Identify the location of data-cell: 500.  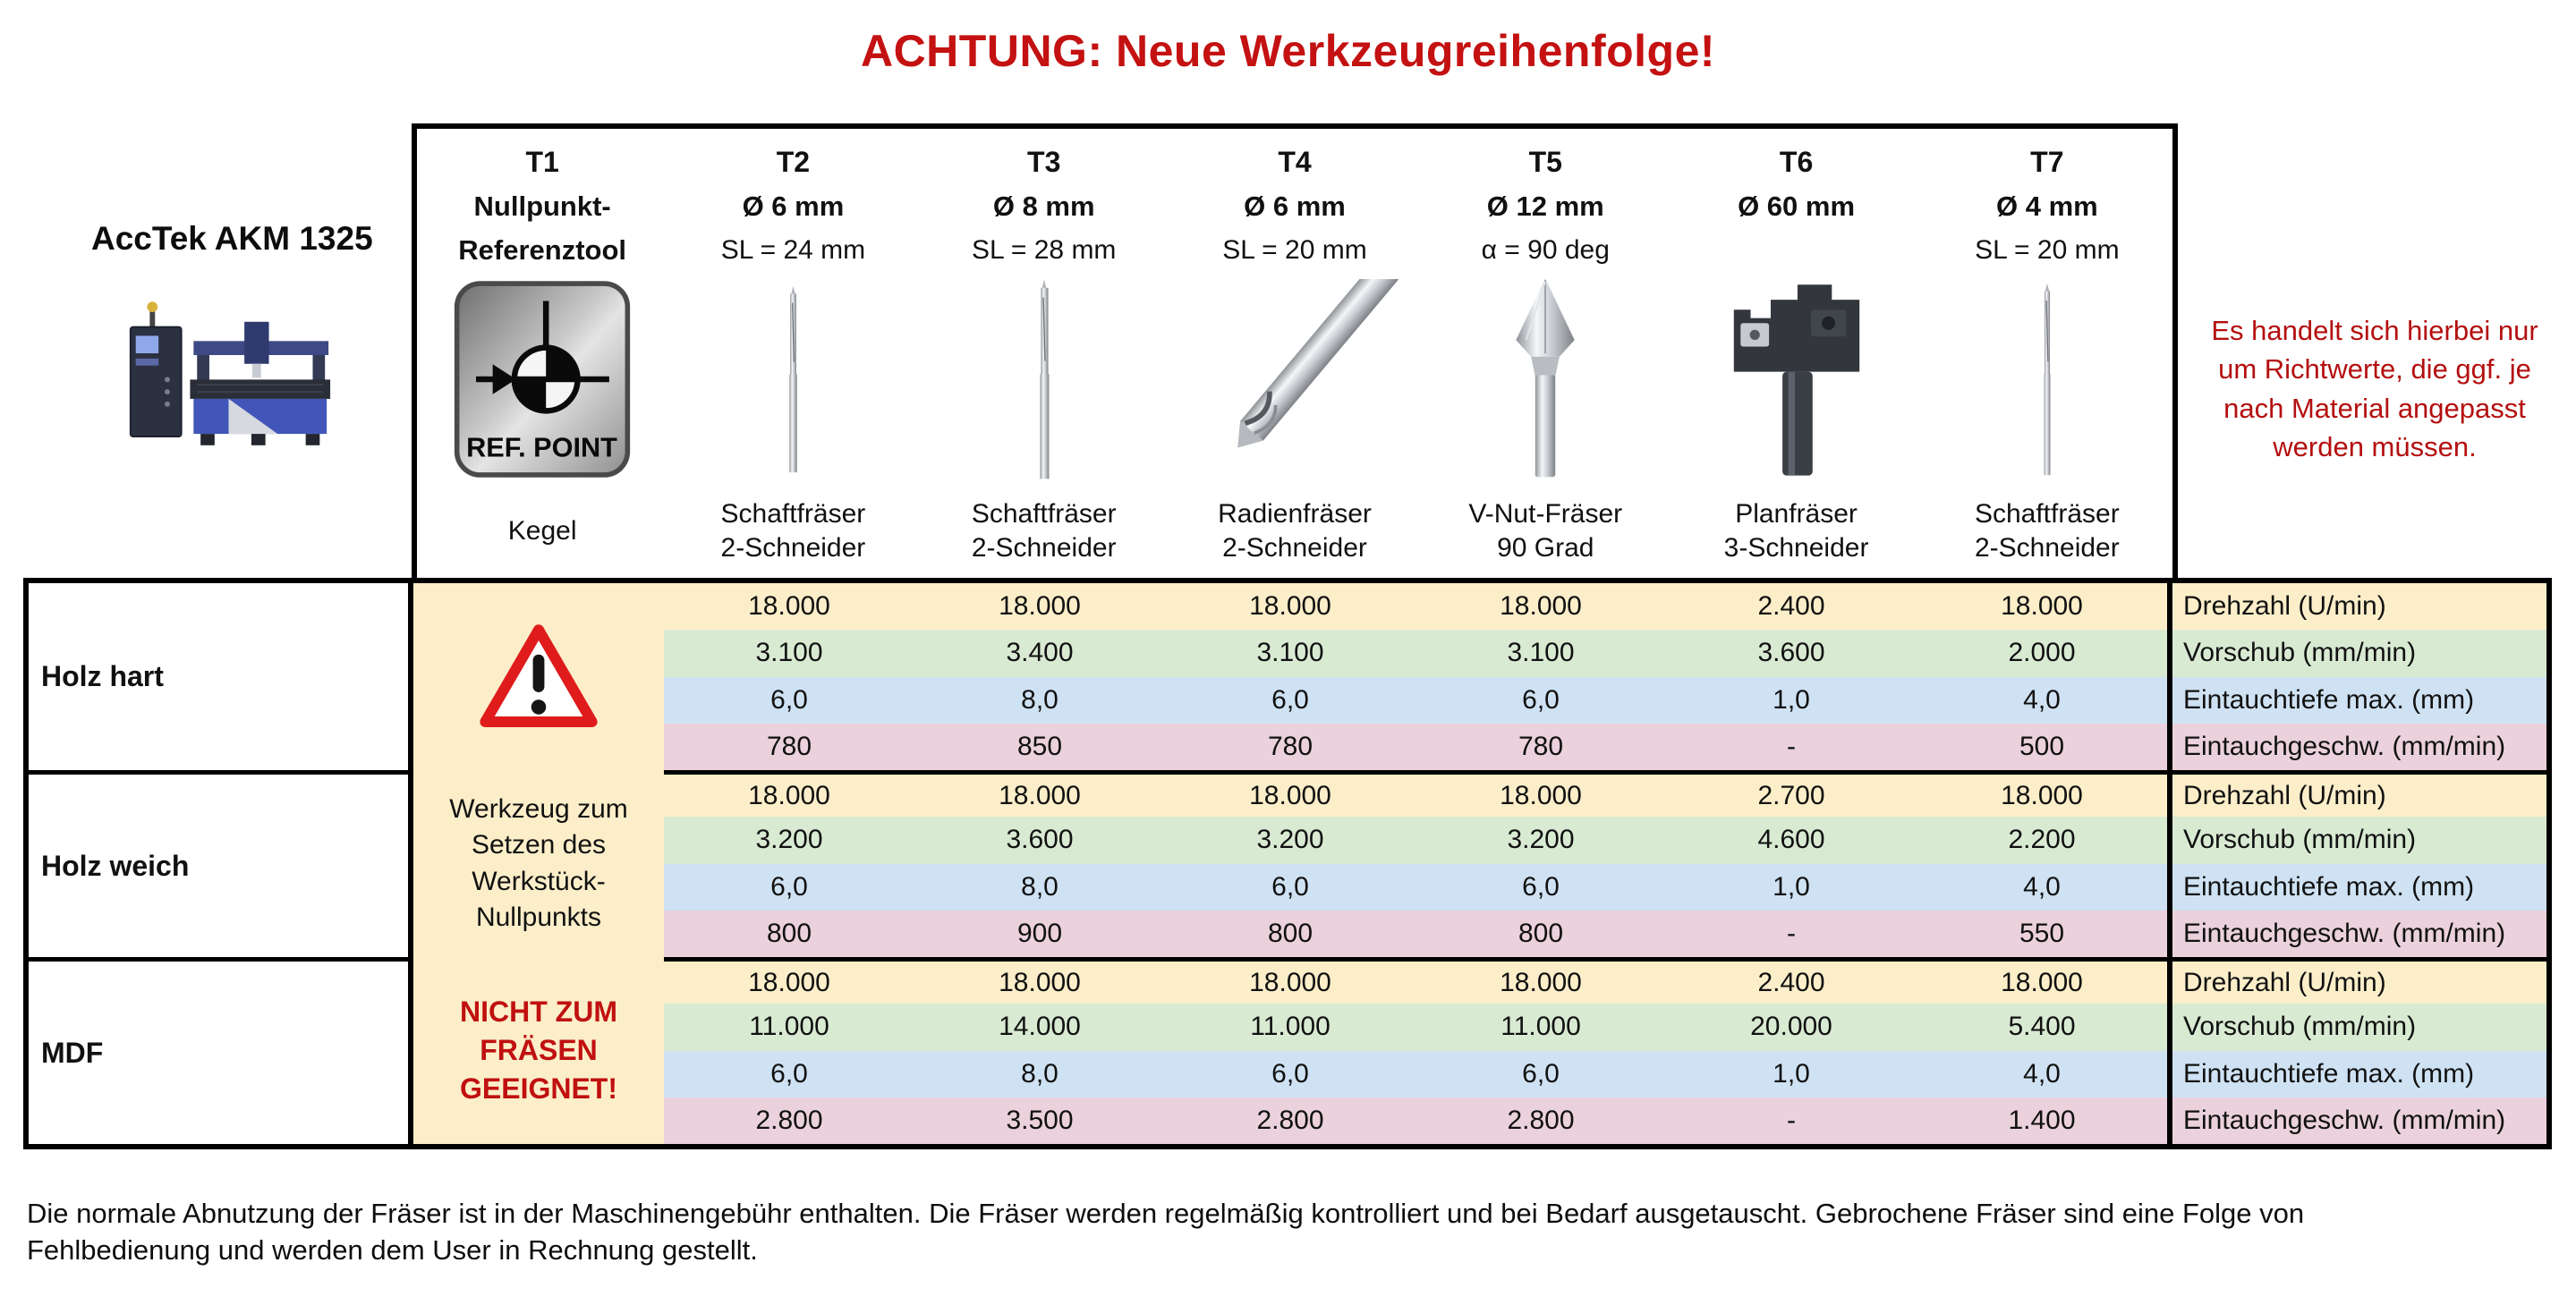
(2042, 746).